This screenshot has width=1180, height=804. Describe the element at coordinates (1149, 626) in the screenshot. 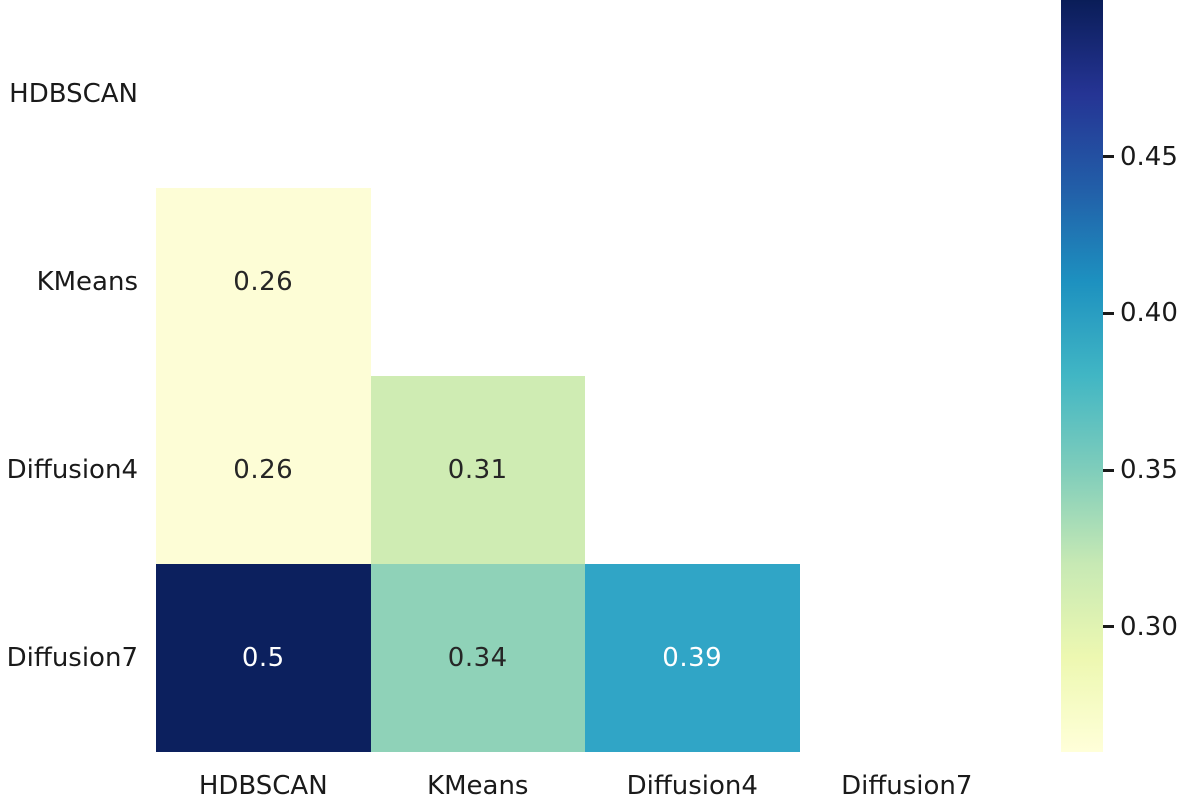

I see `colorbar-tick-label-0.30: 0.30` at that location.